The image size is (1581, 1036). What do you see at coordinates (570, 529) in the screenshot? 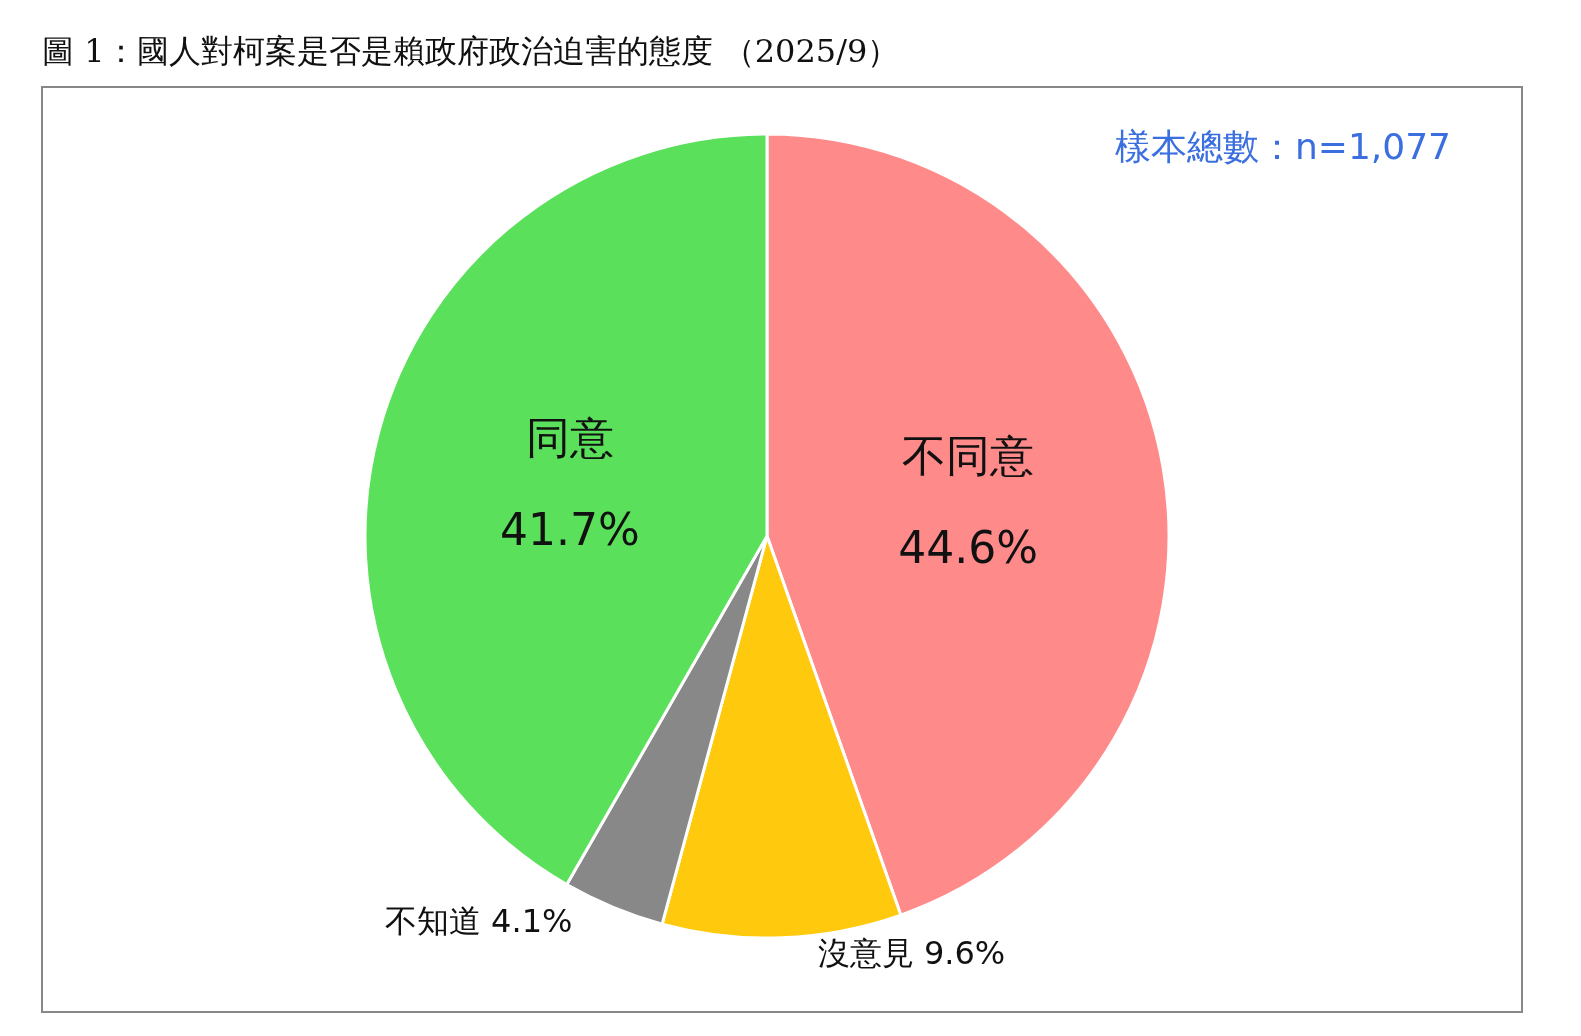
I see `data-label: 41.7%` at bounding box center [570, 529].